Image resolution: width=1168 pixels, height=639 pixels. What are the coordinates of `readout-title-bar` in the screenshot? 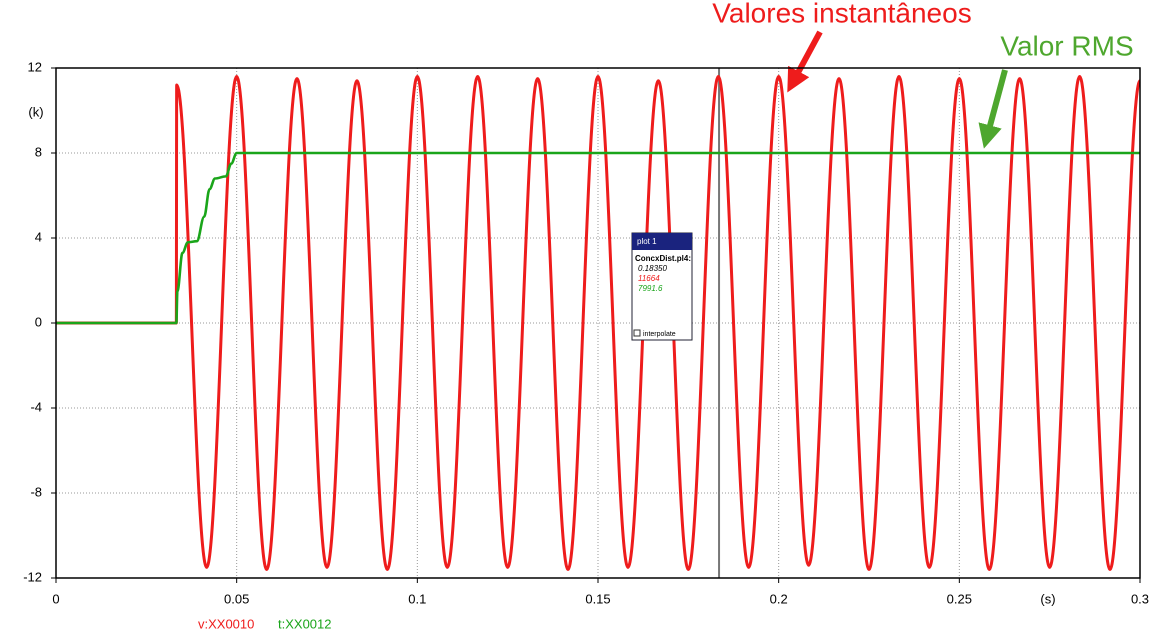 It's located at (662, 241).